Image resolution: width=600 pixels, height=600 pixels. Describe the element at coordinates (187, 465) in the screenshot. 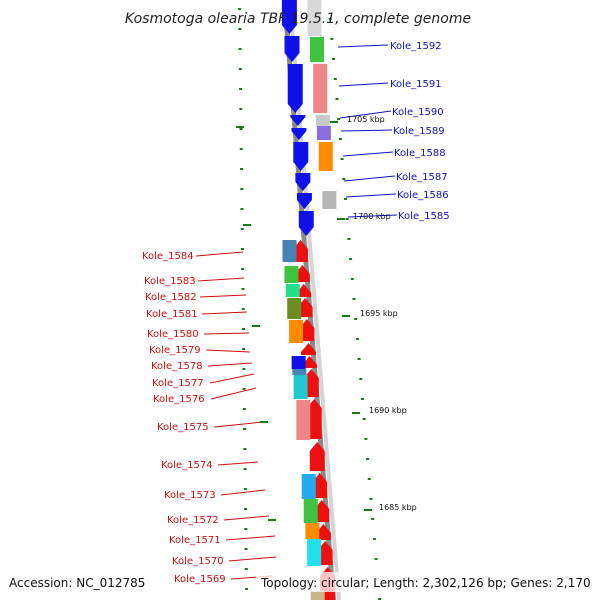

I see `gene-label-kole-1574: Kole_1574` at that location.